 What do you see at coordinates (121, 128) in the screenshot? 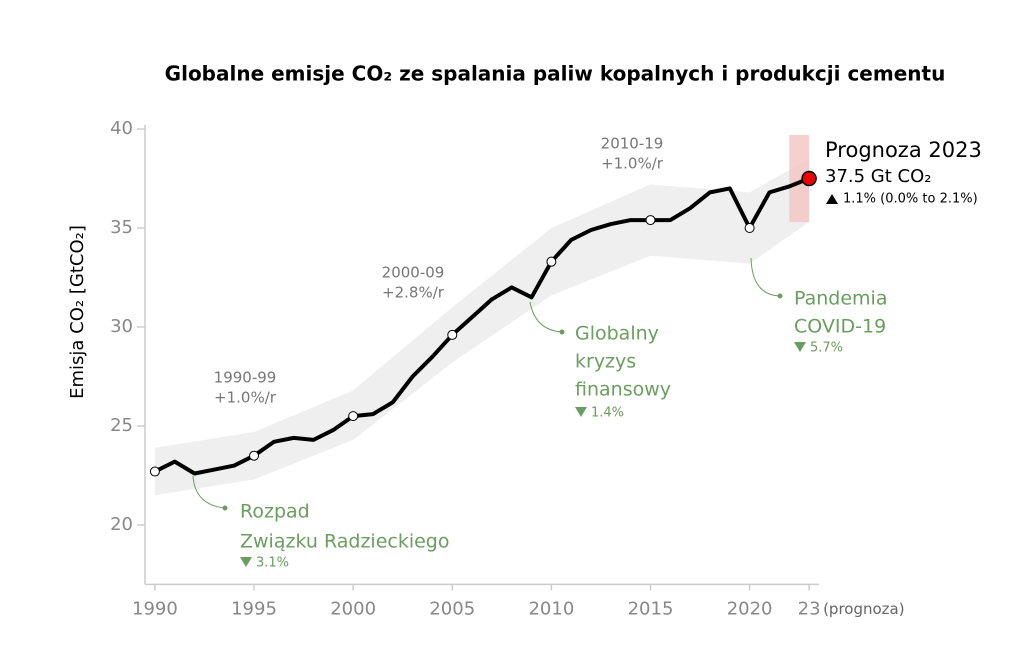
I see `y-tick-label: 40` at bounding box center [121, 128].